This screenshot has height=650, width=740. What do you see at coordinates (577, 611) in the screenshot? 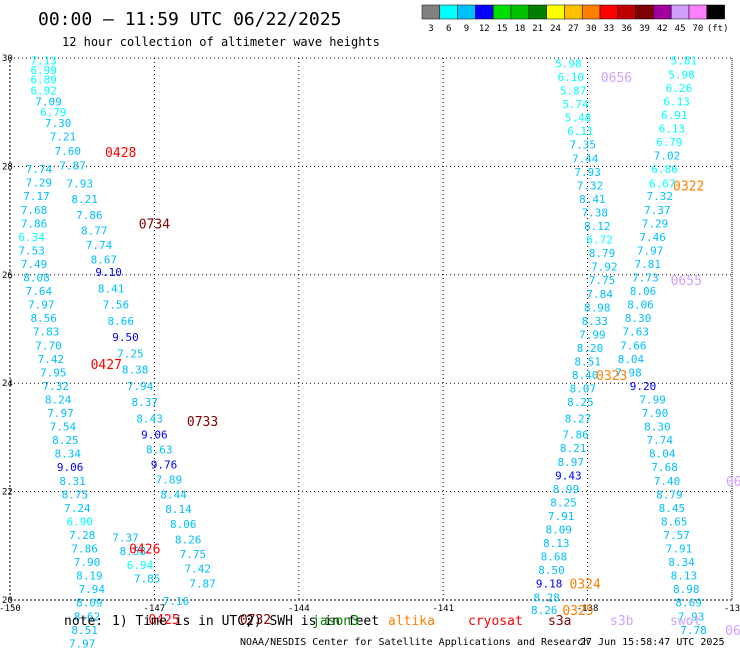
I see `pass-time-label: 0325` at bounding box center [577, 611].